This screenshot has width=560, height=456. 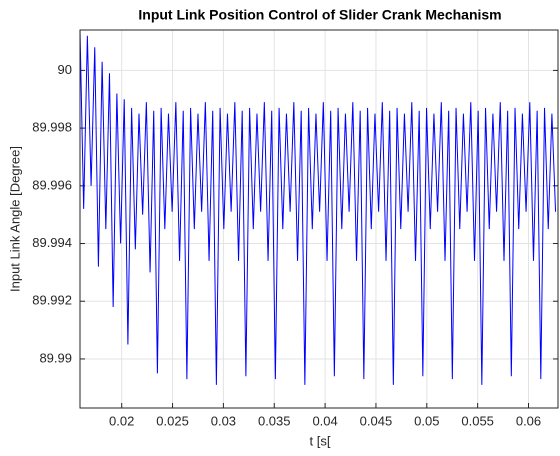 What do you see at coordinates (52, 127) in the screenshot?
I see `y-tick-label: 89.998` at bounding box center [52, 127].